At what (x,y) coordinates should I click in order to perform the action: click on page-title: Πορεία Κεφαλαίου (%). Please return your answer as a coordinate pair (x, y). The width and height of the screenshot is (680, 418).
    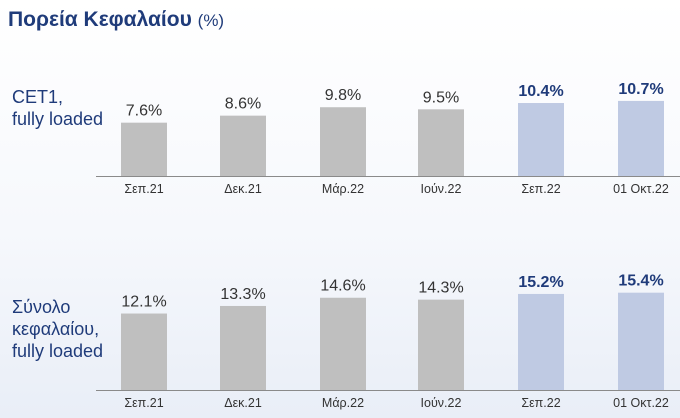
    Looking at the image, I should click on (116, 20).